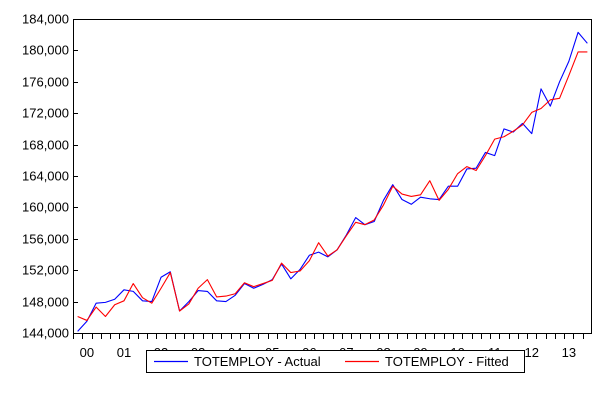  What do you see at coordinates (45, 239) in the screenshot?
I see `y-tick-label: 156,000` at bounding box center [45, 239].